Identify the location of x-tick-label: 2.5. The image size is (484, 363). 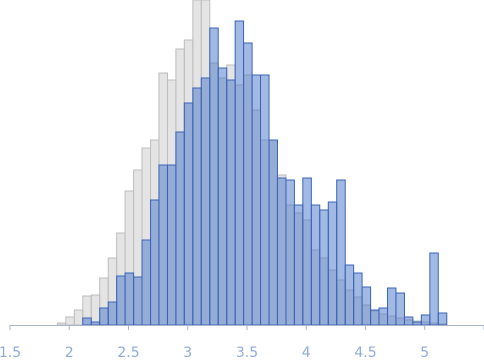
(128, 353).